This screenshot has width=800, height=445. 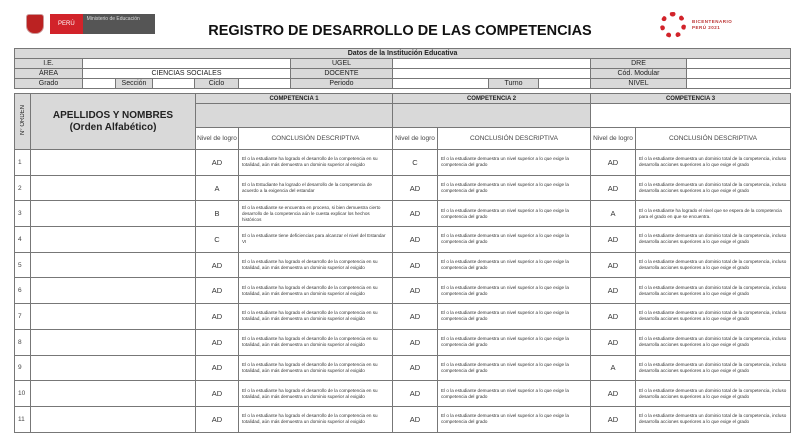 What do you see at coordinates (22, 316) in the screenshot?
I see `row-number: 7` at bounding box center [22, 316].